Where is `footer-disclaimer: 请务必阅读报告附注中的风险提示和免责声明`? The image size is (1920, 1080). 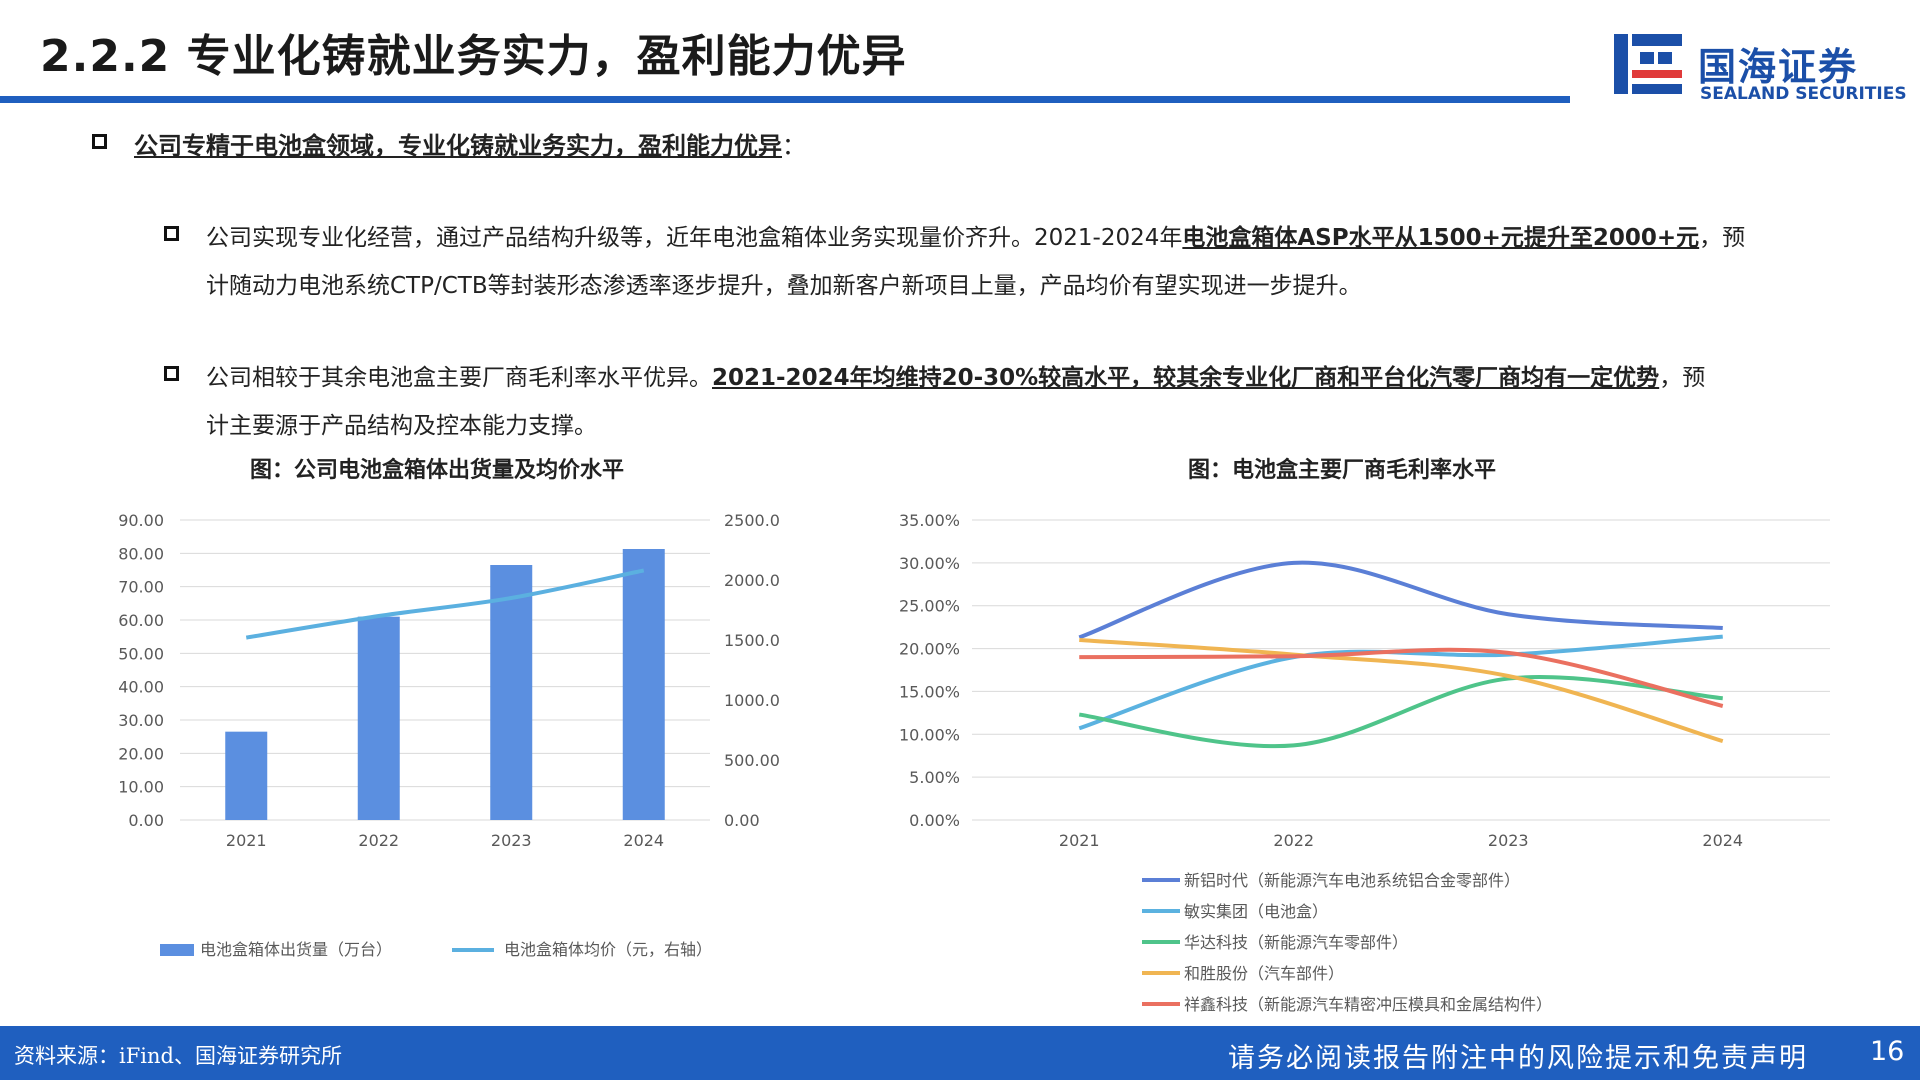
footer-disclaimer: 请务必阅读报告附注中的风险提示和免责声明 is located at coordinates (1518, 1058).